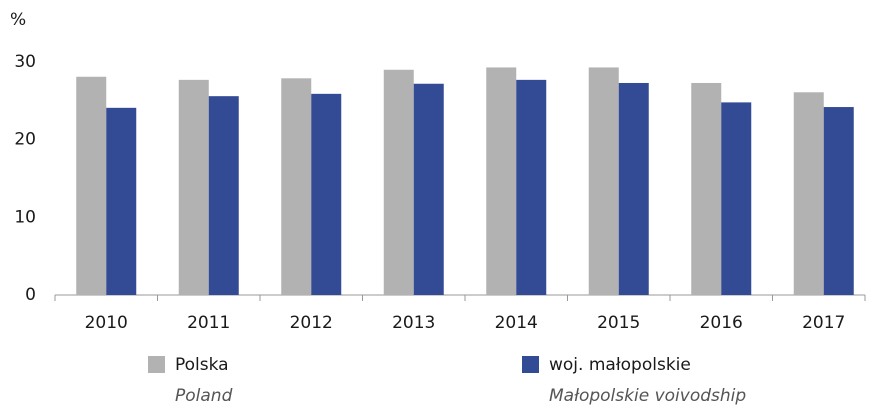  I want to click on x-tick-label: 2013, so click(413, 323).